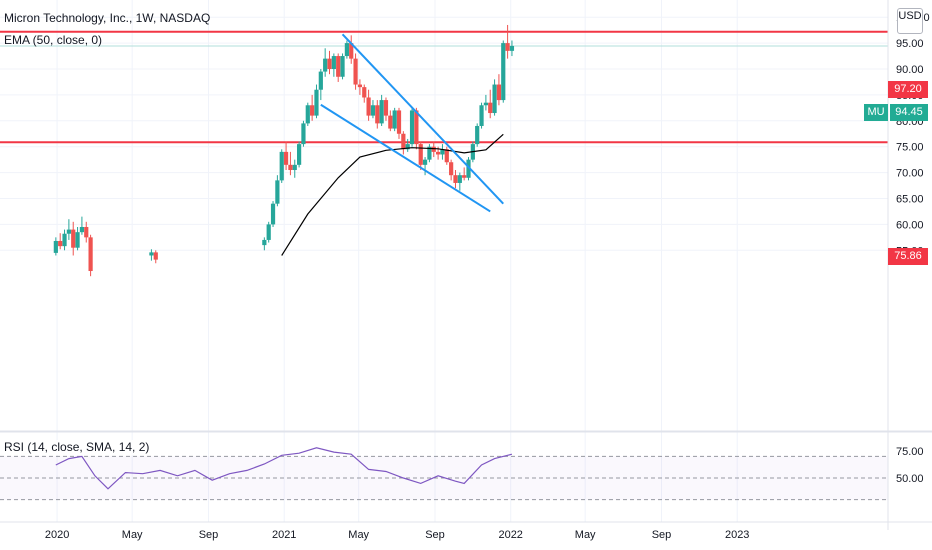  What do you see at coordinates (910, 21) in the screenshot?
I see `currency-button: USD` at bounding box center [910, 21].